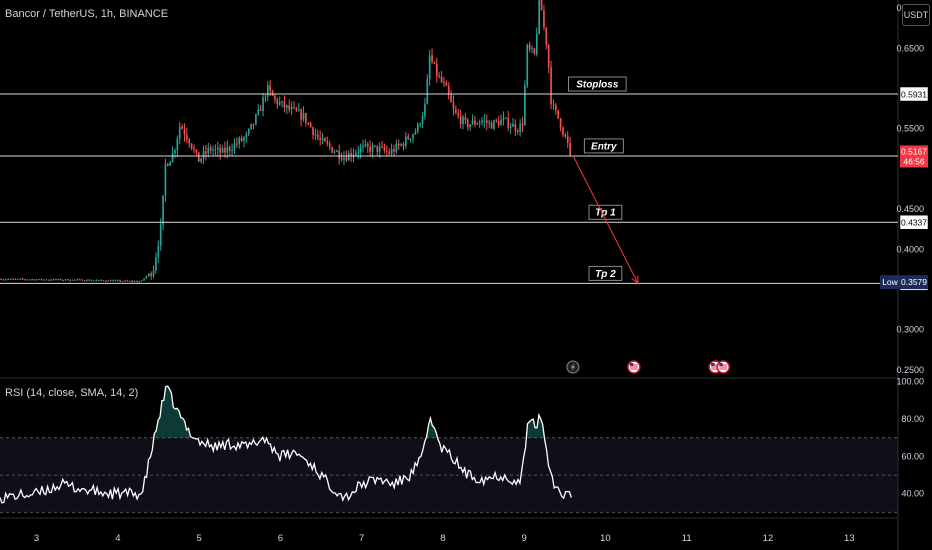 This screenshot has width=932, height=550. What do you see at coordinates (648, 367) in the screenshot?
I see `events` at bounding box center [648, 367].